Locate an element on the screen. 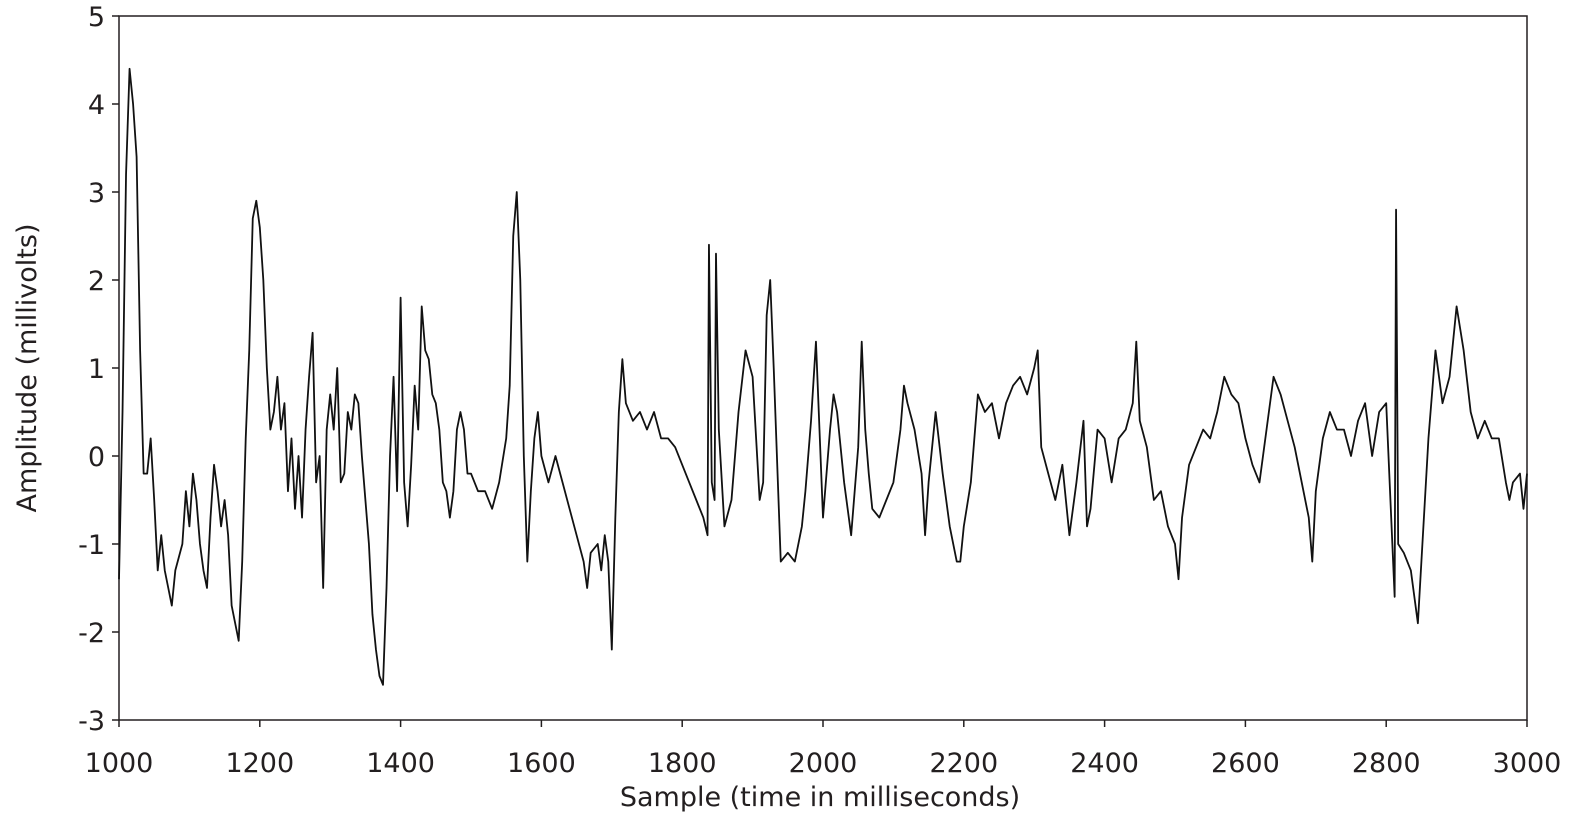 This screenshot has width=1569, height=831. y-tick-label: 0 is located at coordinates (96, 457).